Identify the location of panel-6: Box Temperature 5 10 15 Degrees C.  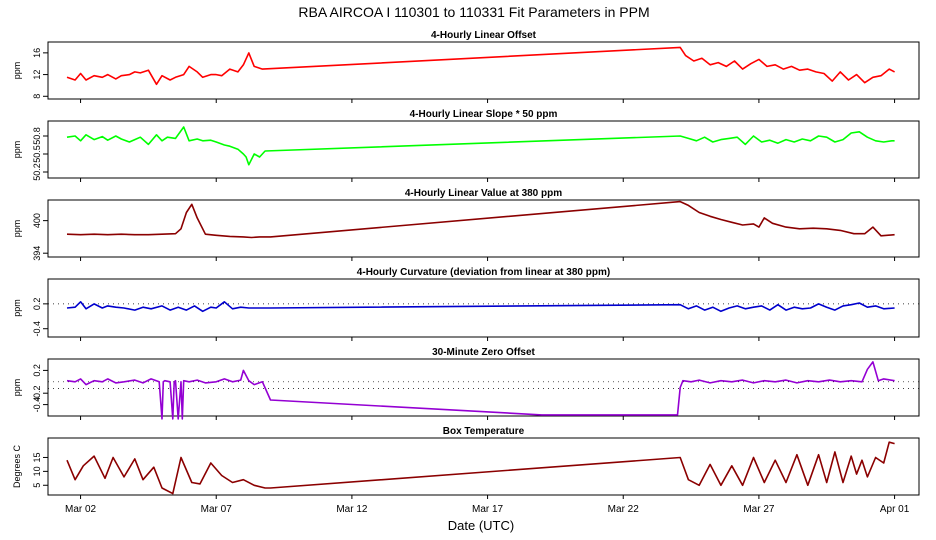
(466, 462).